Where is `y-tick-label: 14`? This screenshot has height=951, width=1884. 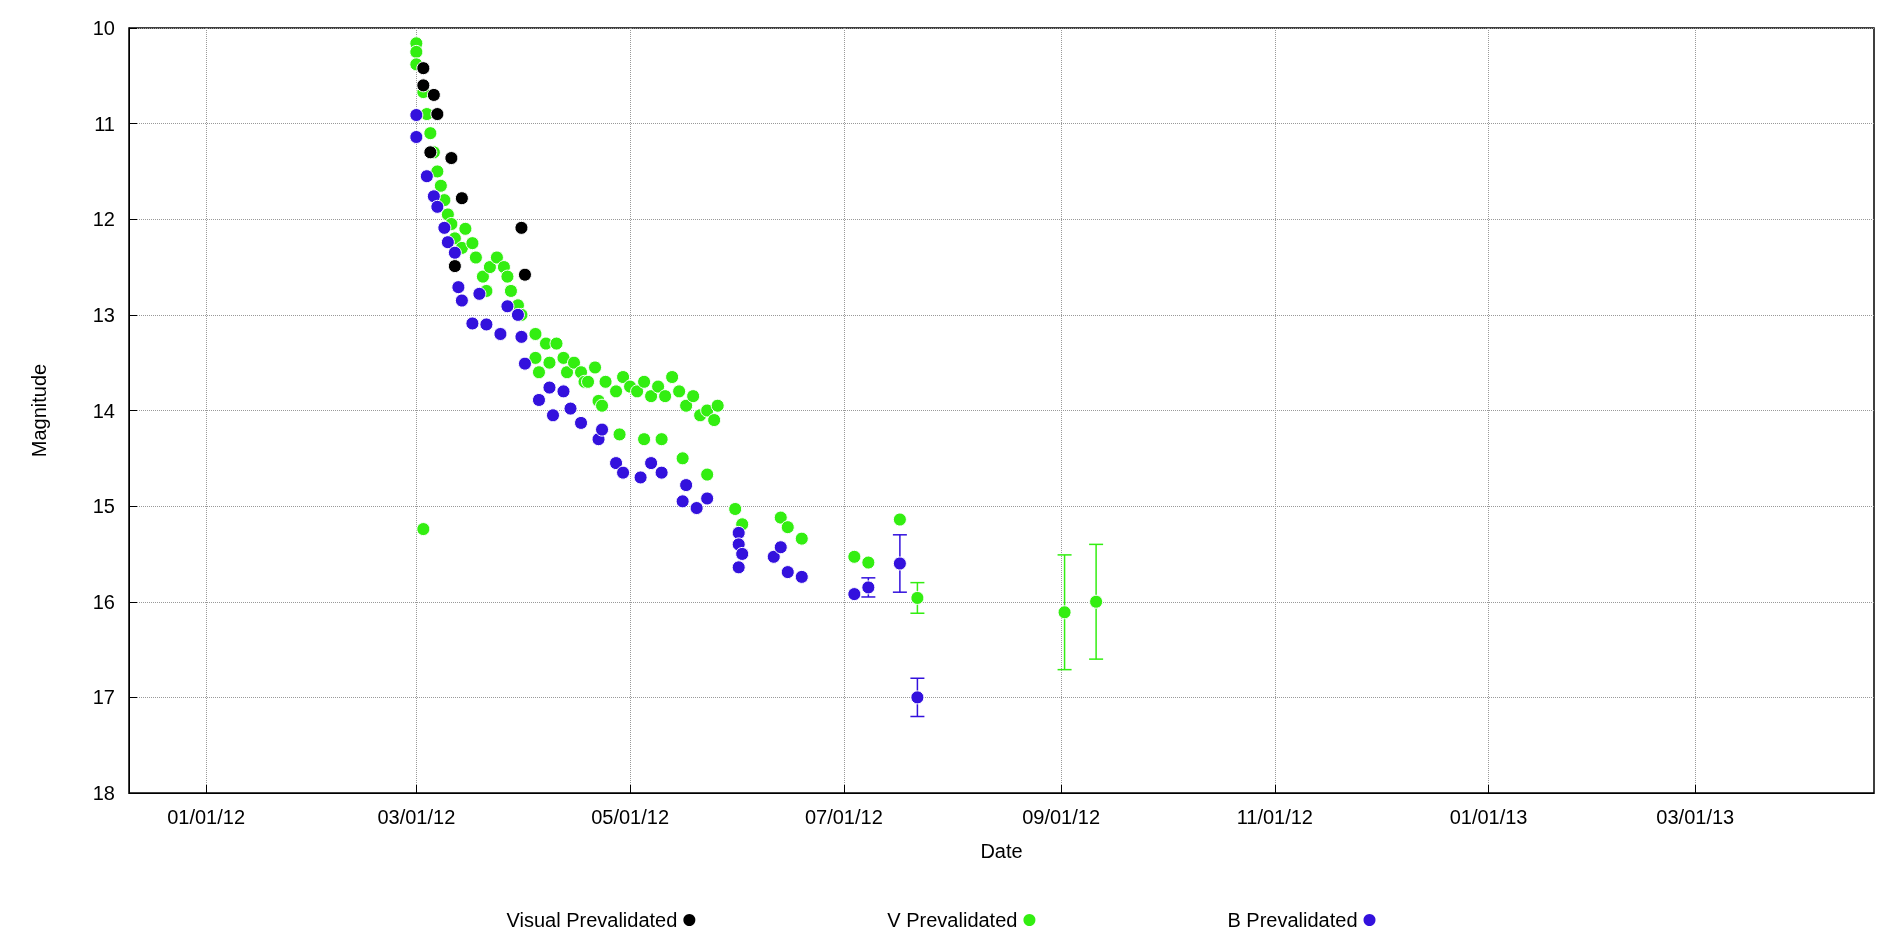 y-tick-label: 14 is located at coordinates (103, 410).